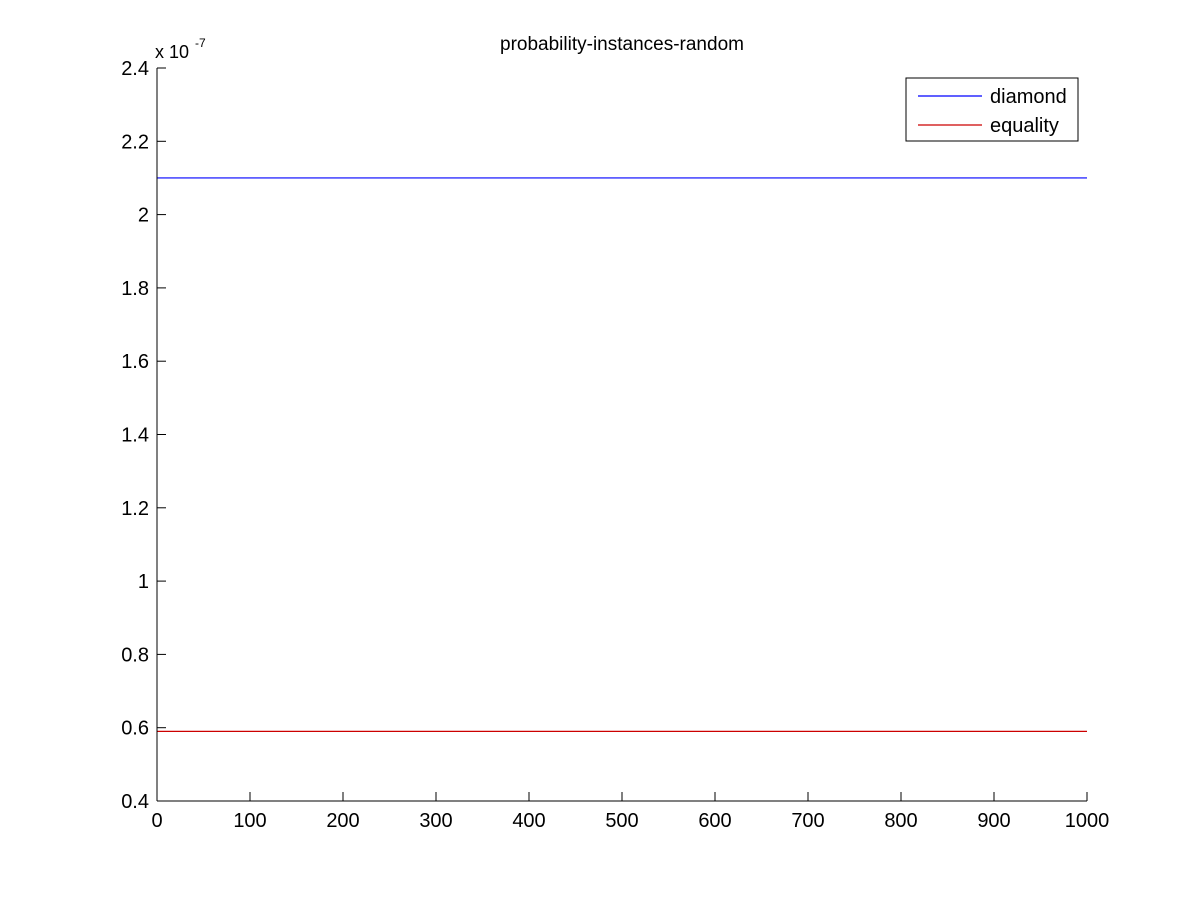 This screenshot has width=1201, height=901. What do you see at coordinates (807, 821) in the screenshot?
I see `x-tick-label: 700` at bounding box center [807, 821].